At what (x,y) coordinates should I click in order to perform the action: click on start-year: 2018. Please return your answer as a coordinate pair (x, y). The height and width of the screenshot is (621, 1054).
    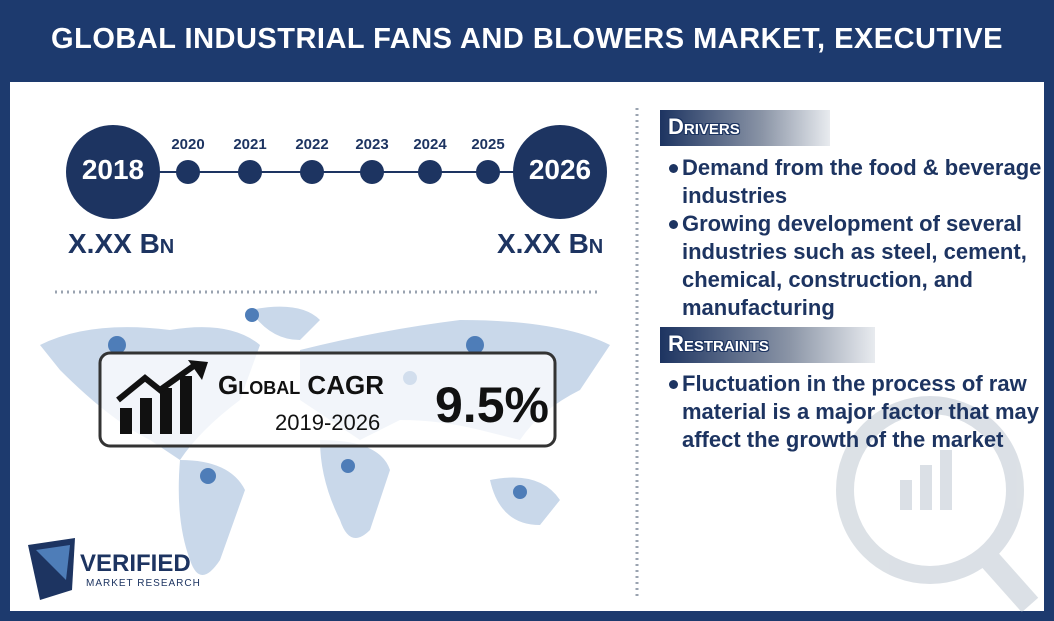
    Looking at the image, I should click on (113, 169).